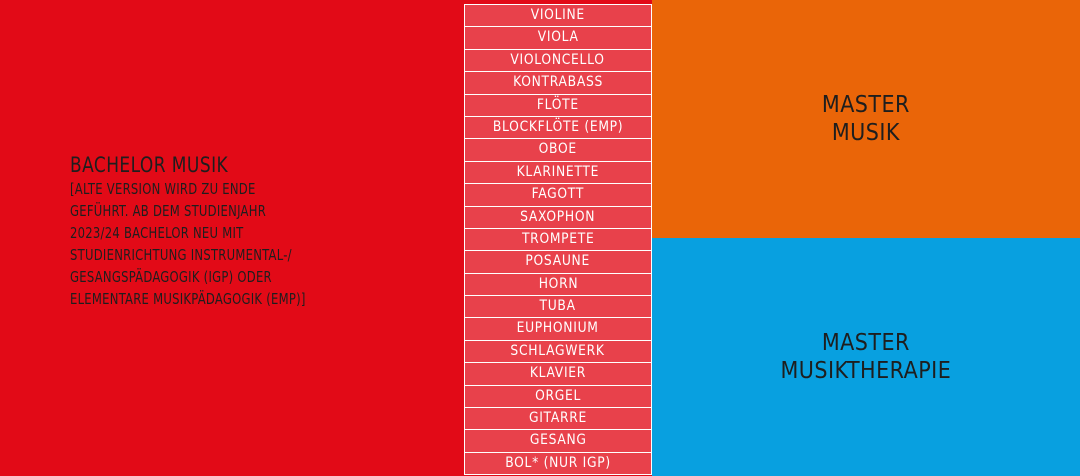 The width and height of the screenshot is (1080, 476). What do you see at coordinates (188, 299) in the screenshot?
I see `bachelor-note-line: ELEMENTARE MUSIKPÄDAGOGIK (EMP)]` at bounding box center [188, 299].